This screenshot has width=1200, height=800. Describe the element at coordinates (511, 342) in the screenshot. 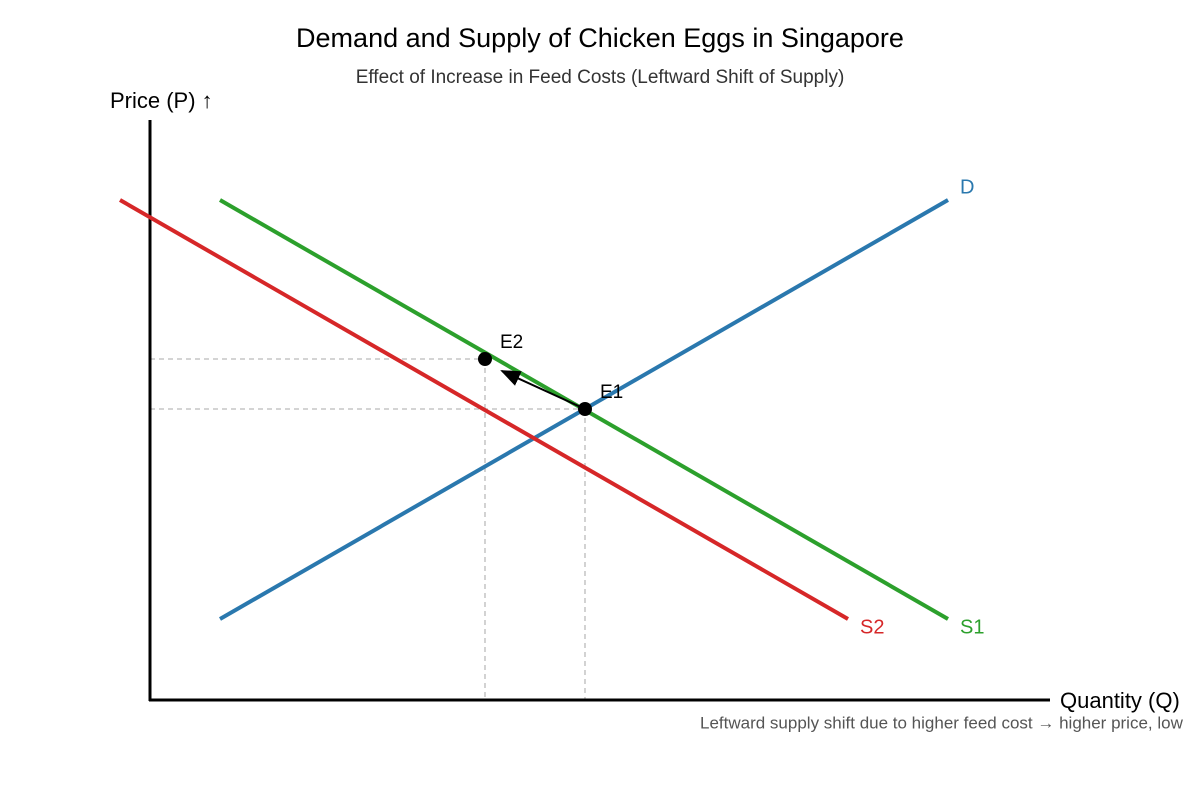

I see `point-label: E2` at that location.